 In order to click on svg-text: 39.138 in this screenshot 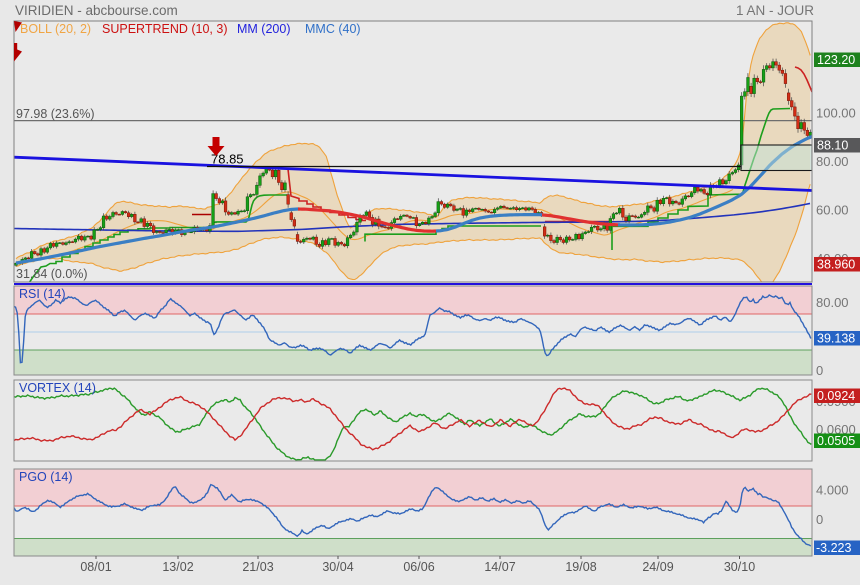, I will do `click(836, 339)`.